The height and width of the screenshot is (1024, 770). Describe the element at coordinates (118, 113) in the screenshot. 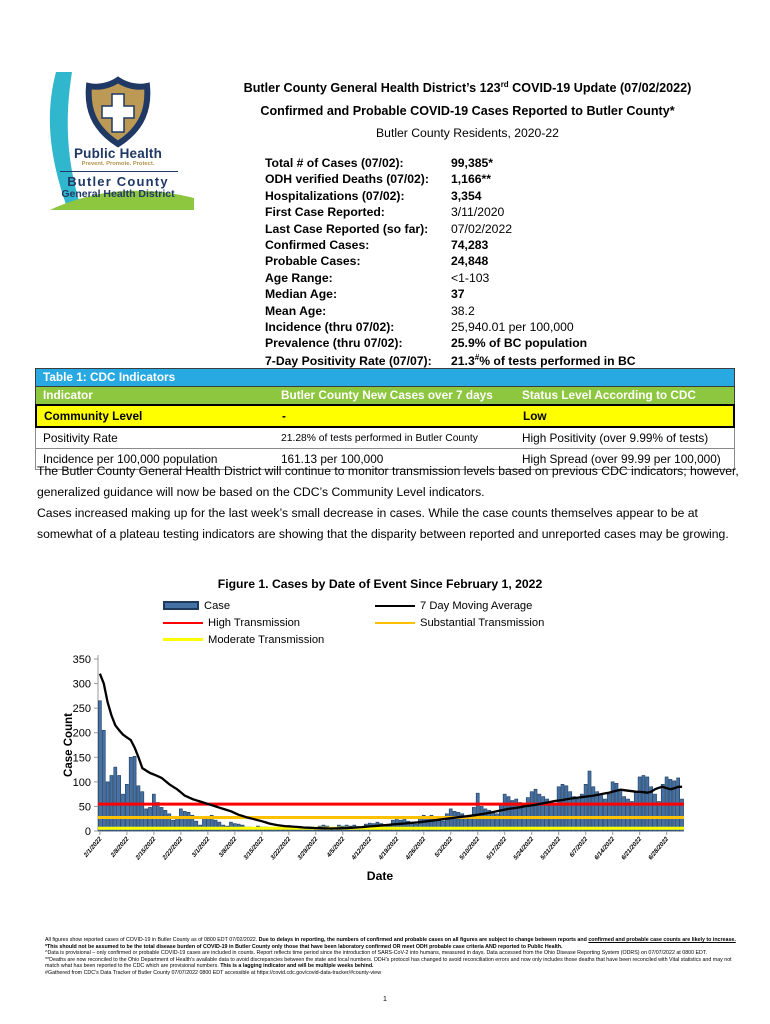

I see `logo-cross-icon` at that location.